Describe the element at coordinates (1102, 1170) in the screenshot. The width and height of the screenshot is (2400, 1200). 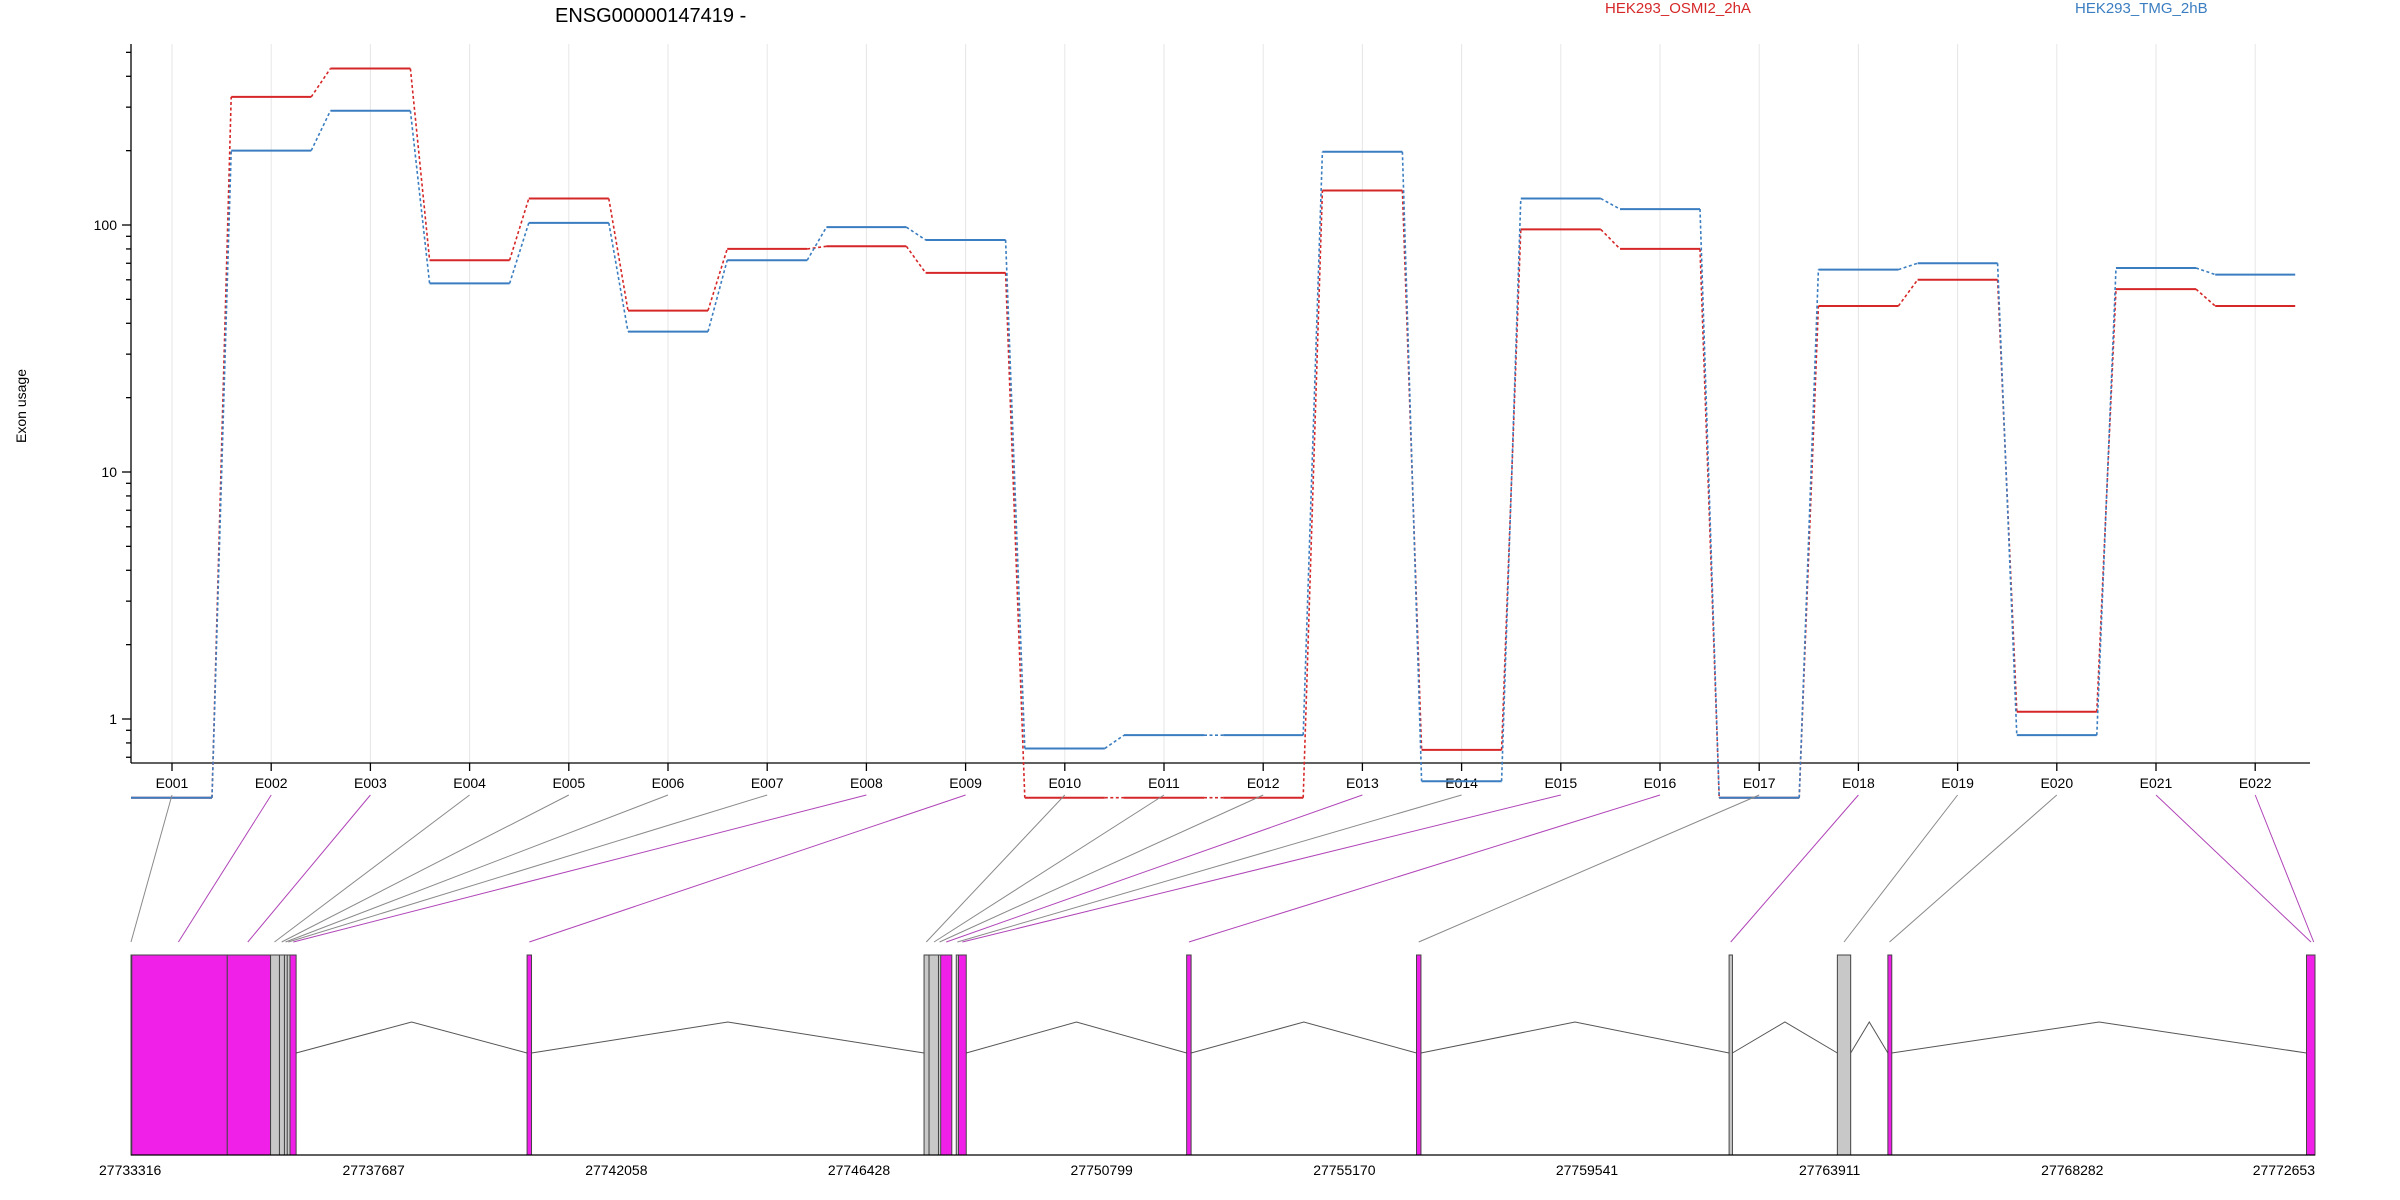
I see `coordinate-tick-label: 27750799` at that location.